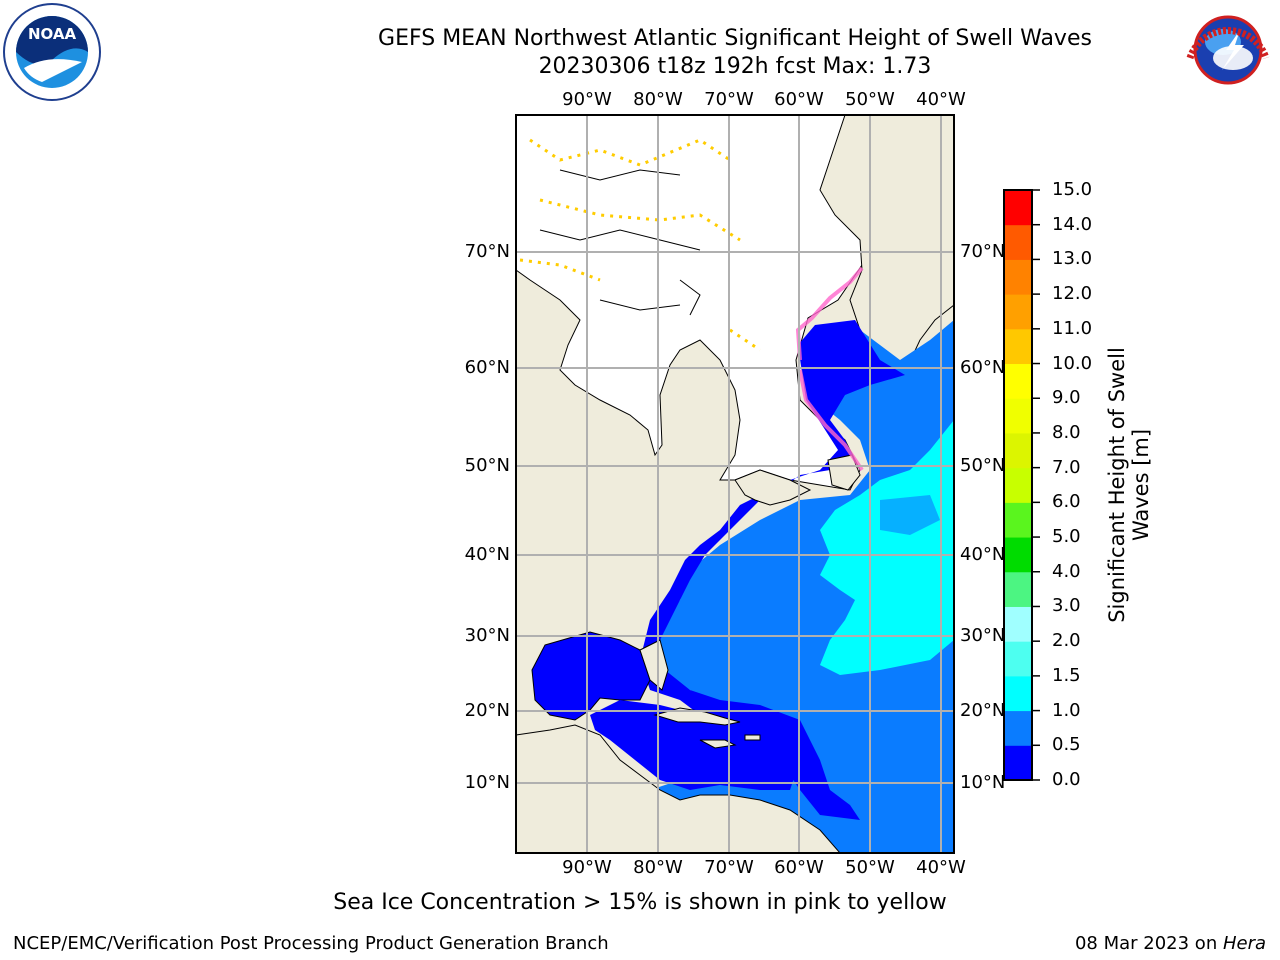  I want to click on colorbar-tick-label: 7.0, so click(1066, 467).